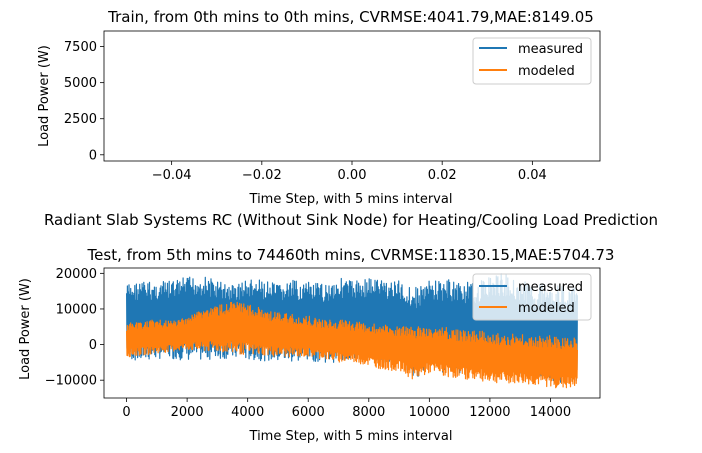 This screenshot has height=453, width=702. What do you see at coordinates (351, 199) in the screenshot?
I see `train-xlabel: Time Step, with 5 mins interval` at bounding box center [351, 199].